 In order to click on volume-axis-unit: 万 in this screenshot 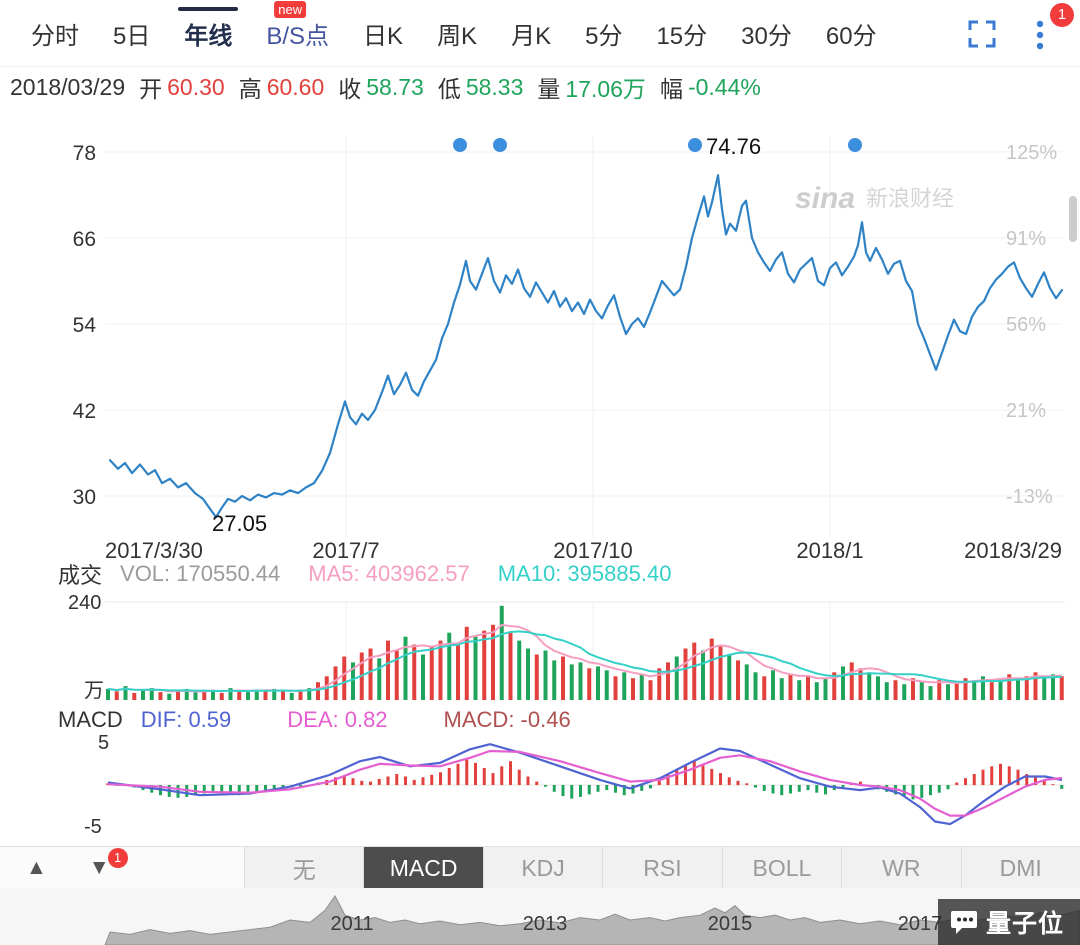, I will do `click(94, 691)`.